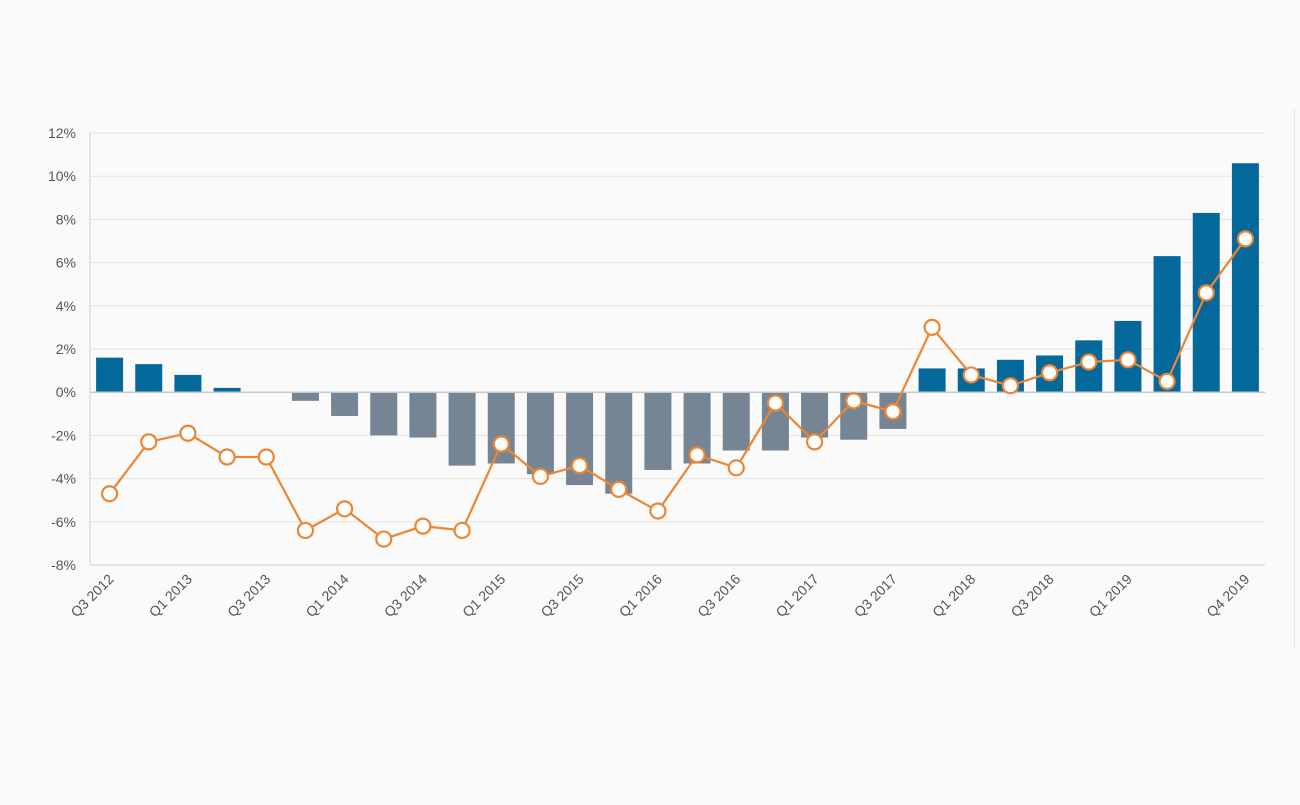 The image size is (1300, 805). Describe the element at coordinates (66, 219) in the screenshot. I see `y-tick-label: 8%` at that location.